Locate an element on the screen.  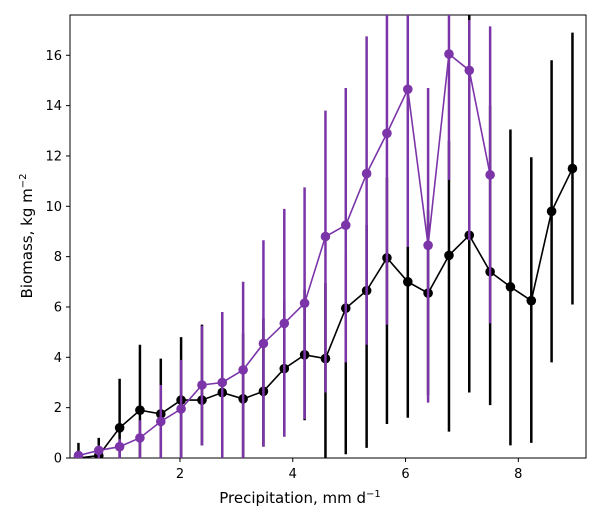
y-tick-label-8: 16 is located at coordinates (53, 56).